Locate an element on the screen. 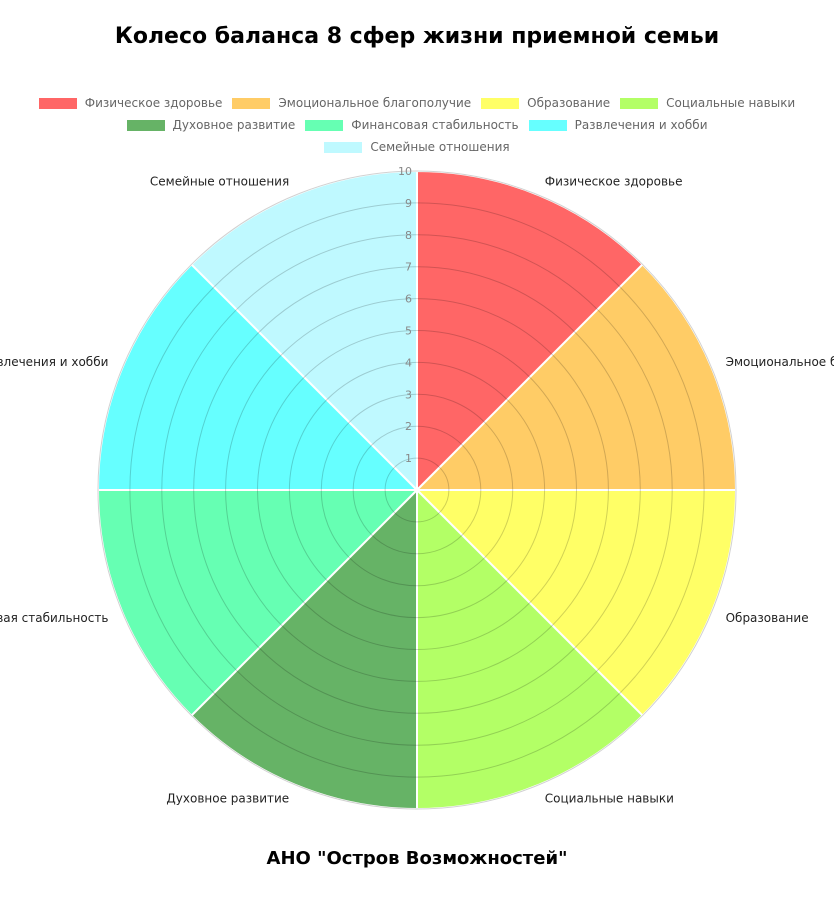 The width and height of the screenshot is (834, 911). footer-org-name: АНО "Остров Возможностей" is located at coordinates (417, 858).